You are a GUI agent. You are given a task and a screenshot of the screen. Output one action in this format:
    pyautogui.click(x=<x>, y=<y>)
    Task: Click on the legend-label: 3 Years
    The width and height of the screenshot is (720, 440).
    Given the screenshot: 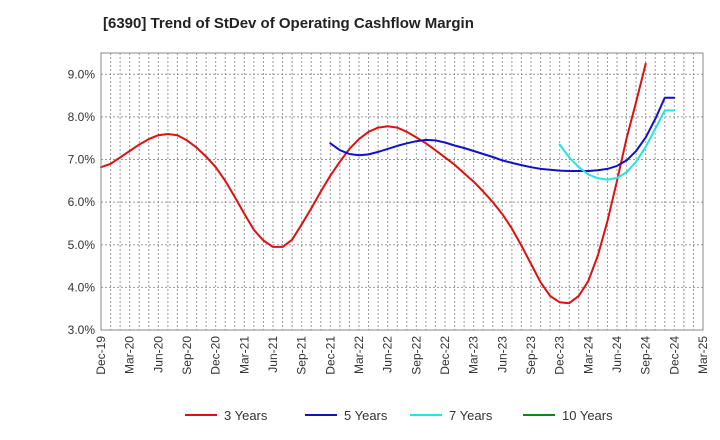 What is the action you would take?
    pyautogui.click(x=246, y=415)
    